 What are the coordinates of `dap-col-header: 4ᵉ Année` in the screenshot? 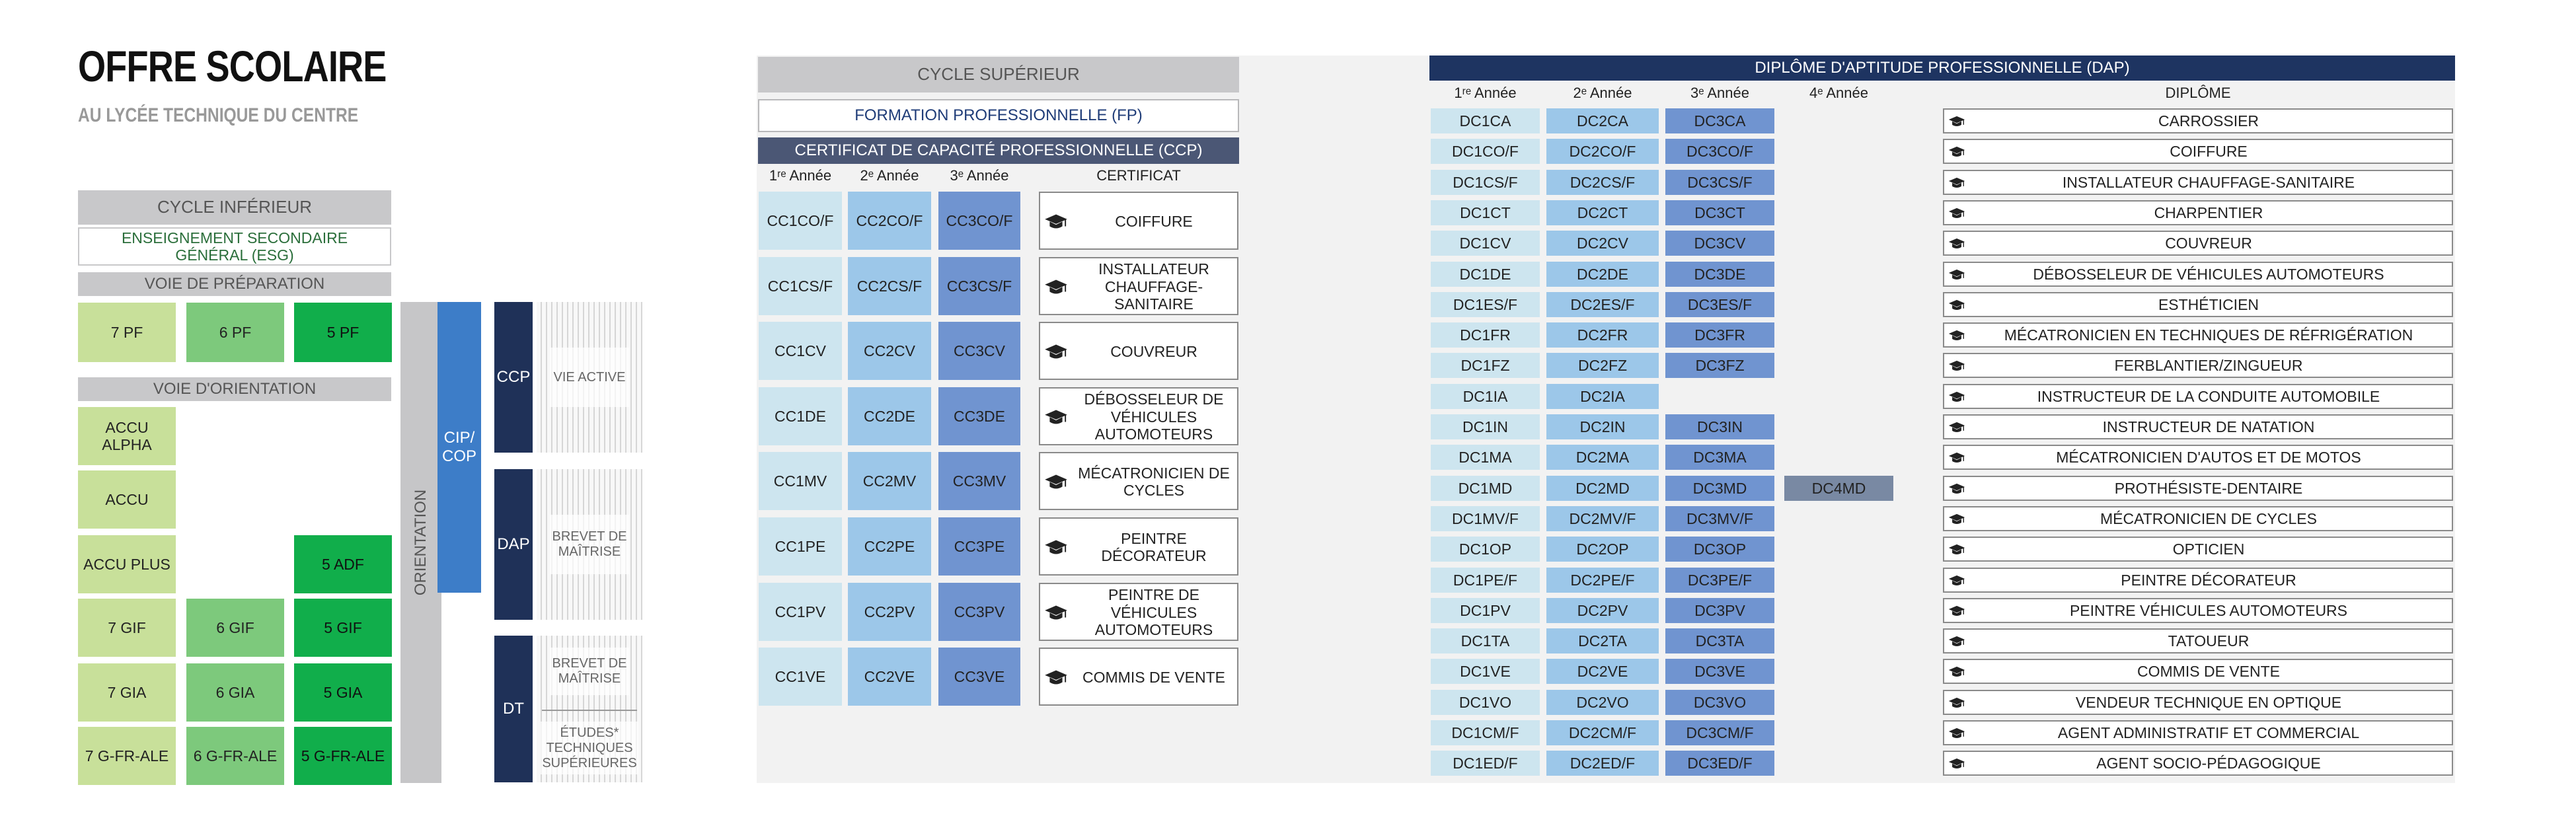 It's located at (1838, 93).